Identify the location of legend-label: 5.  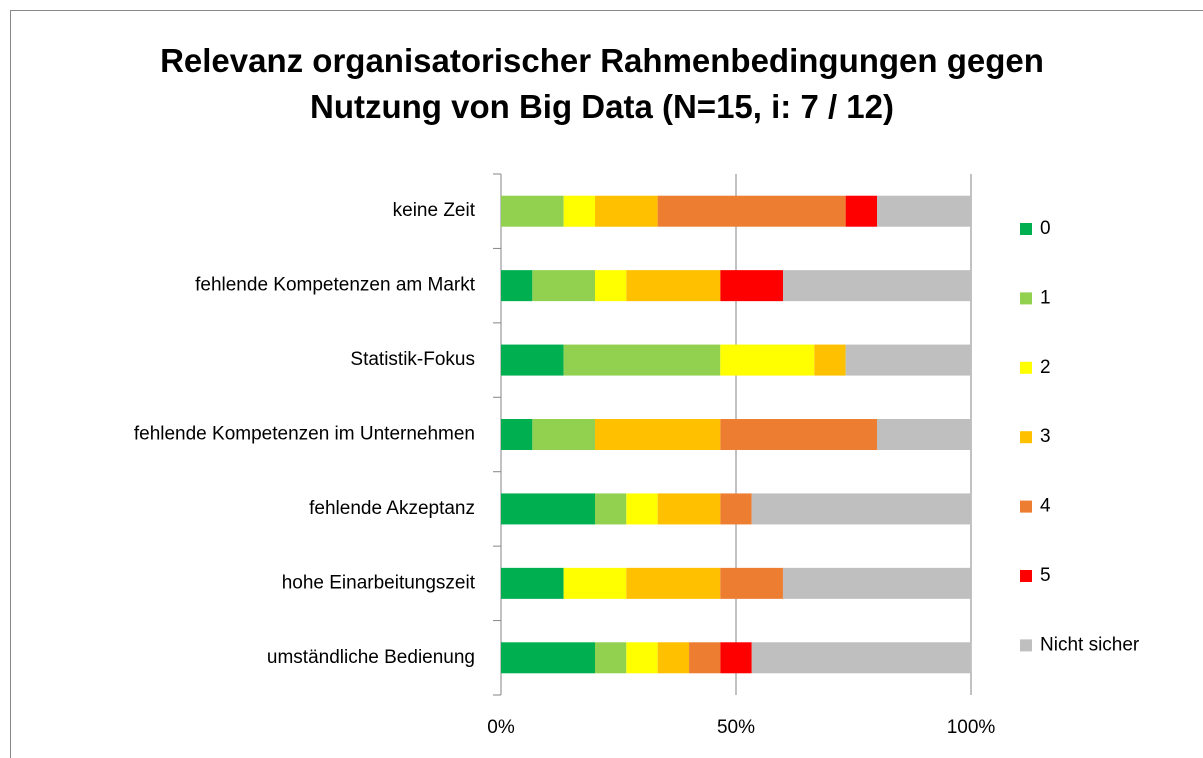
(1045, 575).